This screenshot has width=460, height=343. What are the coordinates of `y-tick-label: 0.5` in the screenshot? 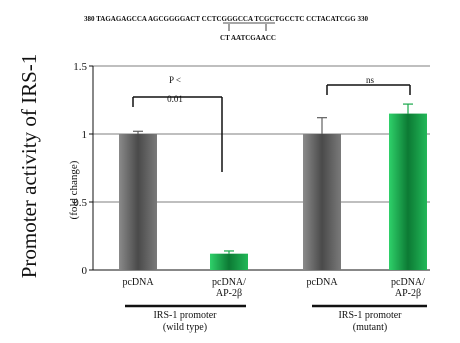 It's located at (80, 203).